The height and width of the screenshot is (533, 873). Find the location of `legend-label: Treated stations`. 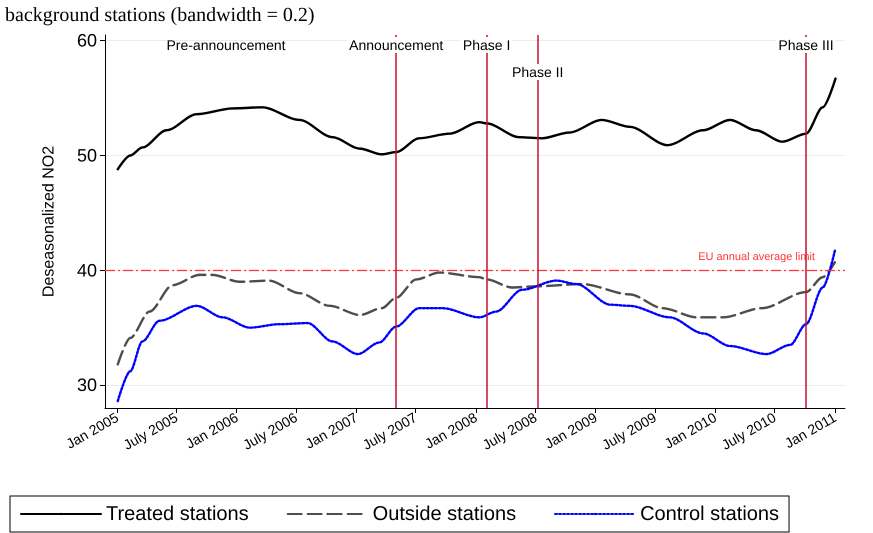

legend-label: Treated stations is located at coordinates (177, 514).